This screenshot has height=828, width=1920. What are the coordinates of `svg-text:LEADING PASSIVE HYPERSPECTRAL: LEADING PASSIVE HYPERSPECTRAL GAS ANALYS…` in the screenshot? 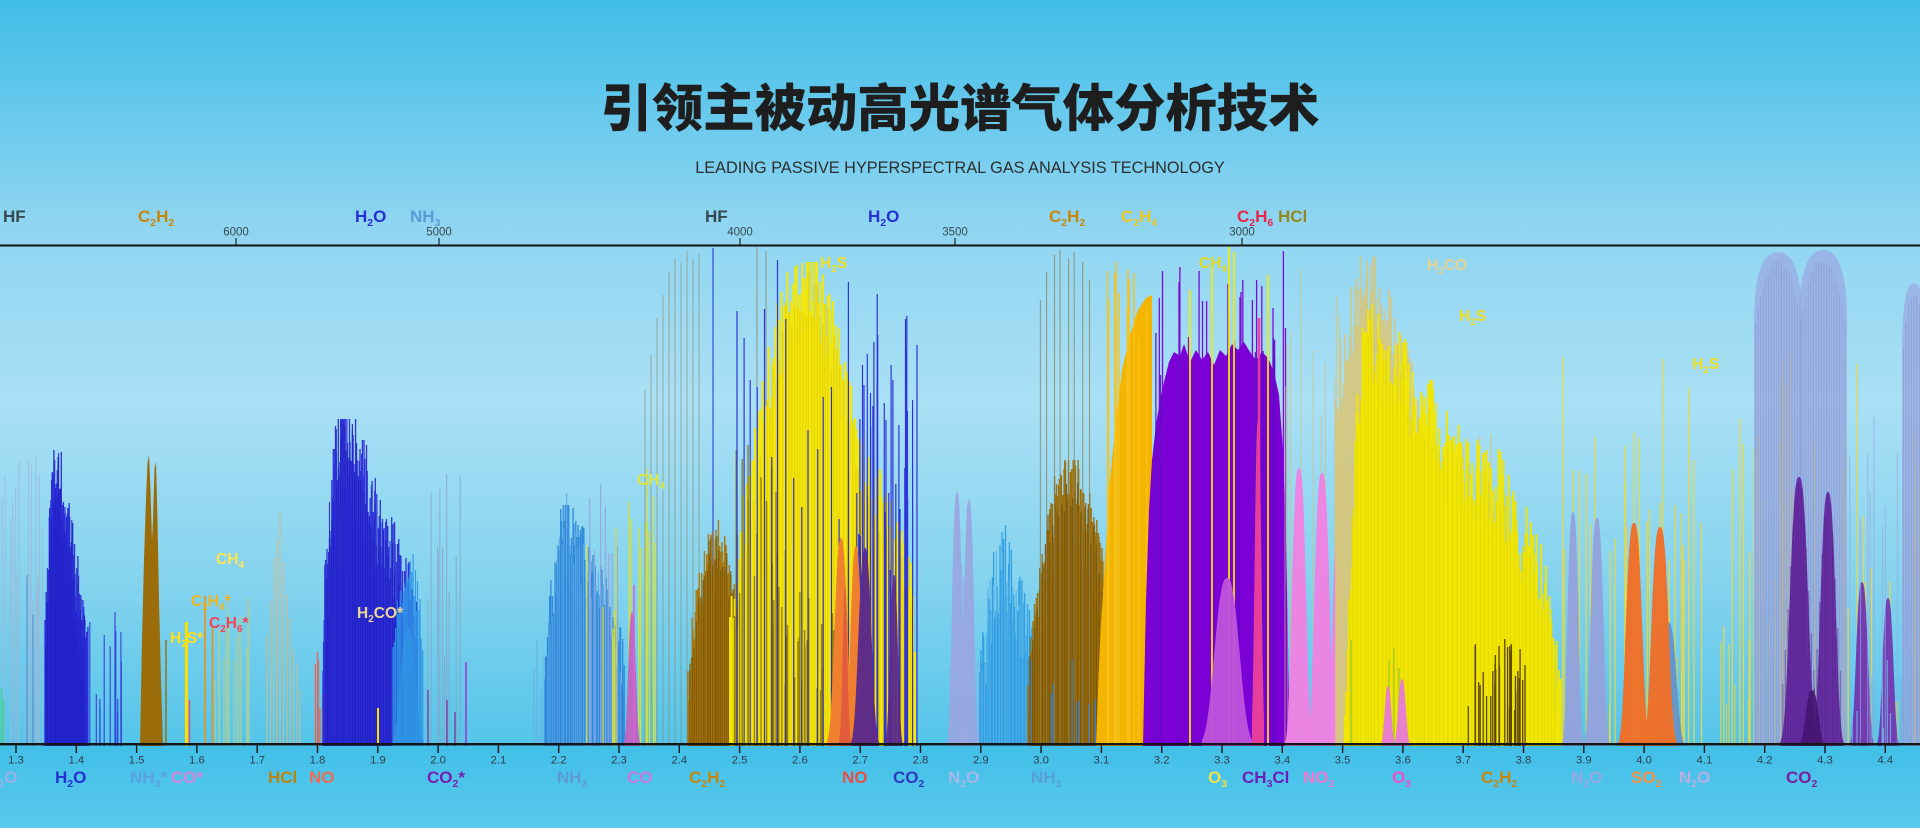 It's located at (960, 168).